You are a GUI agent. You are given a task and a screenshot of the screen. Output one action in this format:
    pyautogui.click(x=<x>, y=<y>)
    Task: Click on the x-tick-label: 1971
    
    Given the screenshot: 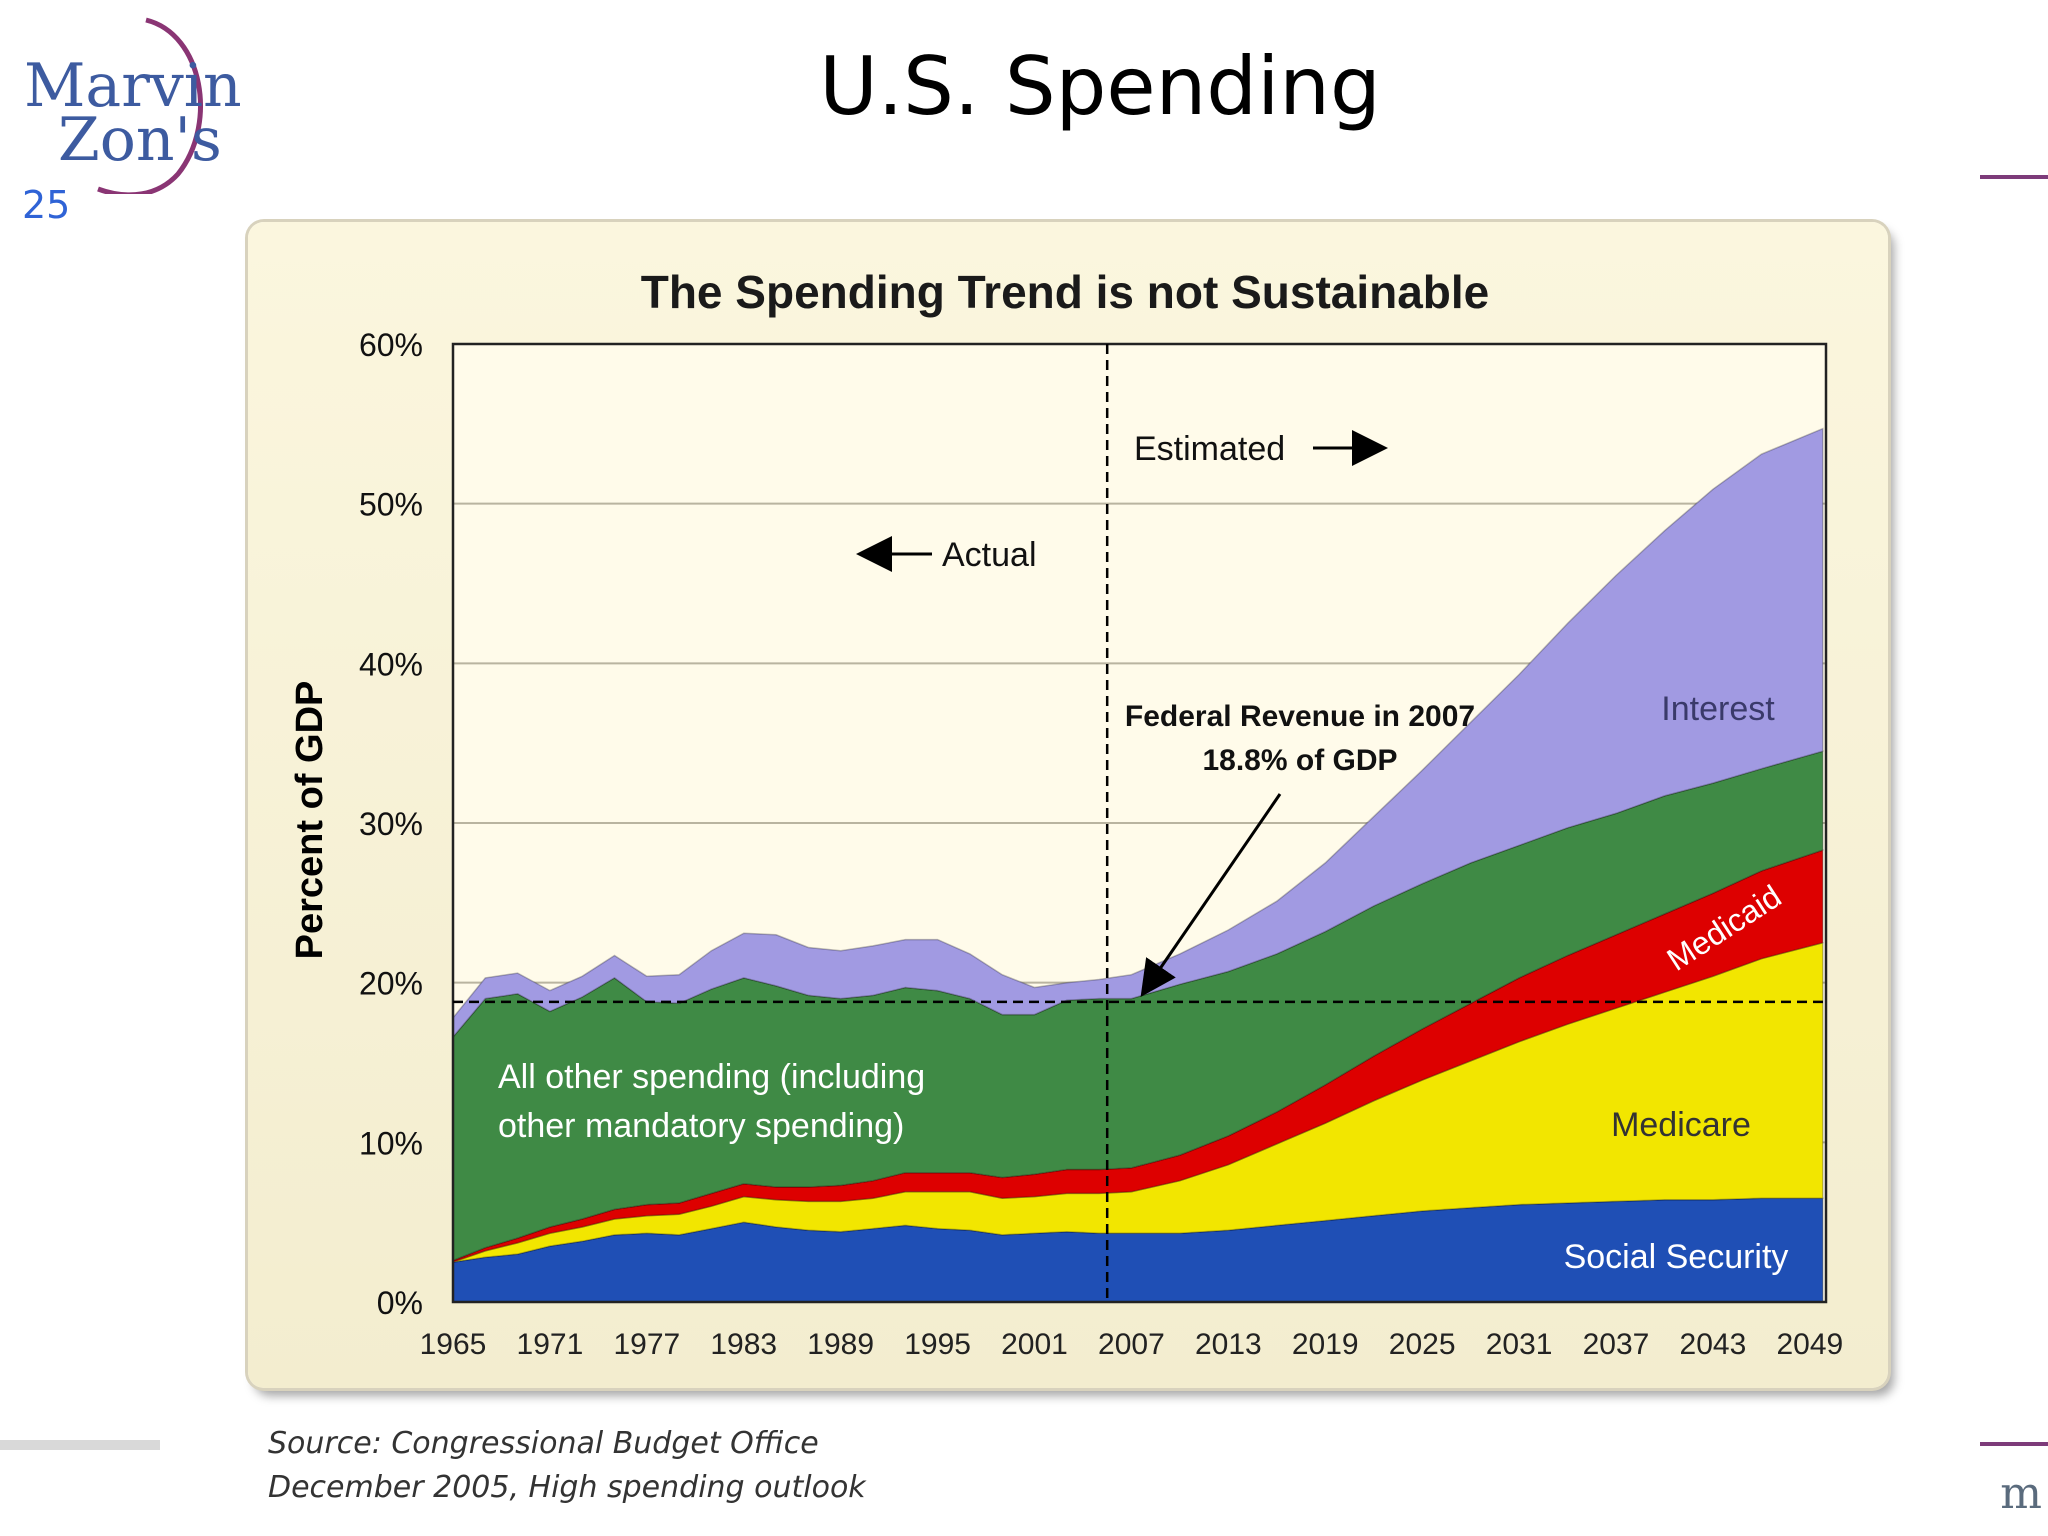 What is the action you would take?
    pyautogui.click(x=550, y=1344)
    